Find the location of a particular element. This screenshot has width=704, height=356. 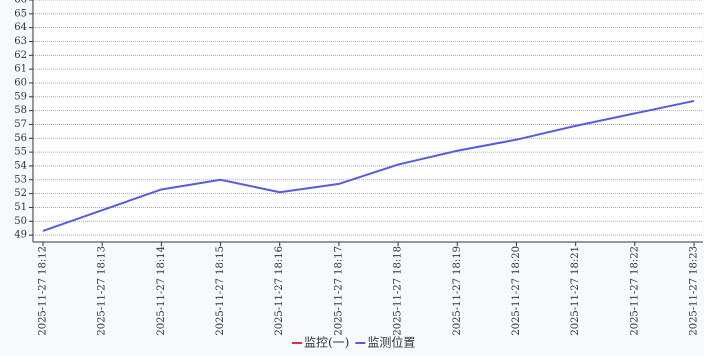

y-tick-label: 63 is located at coordinates (20, 41).